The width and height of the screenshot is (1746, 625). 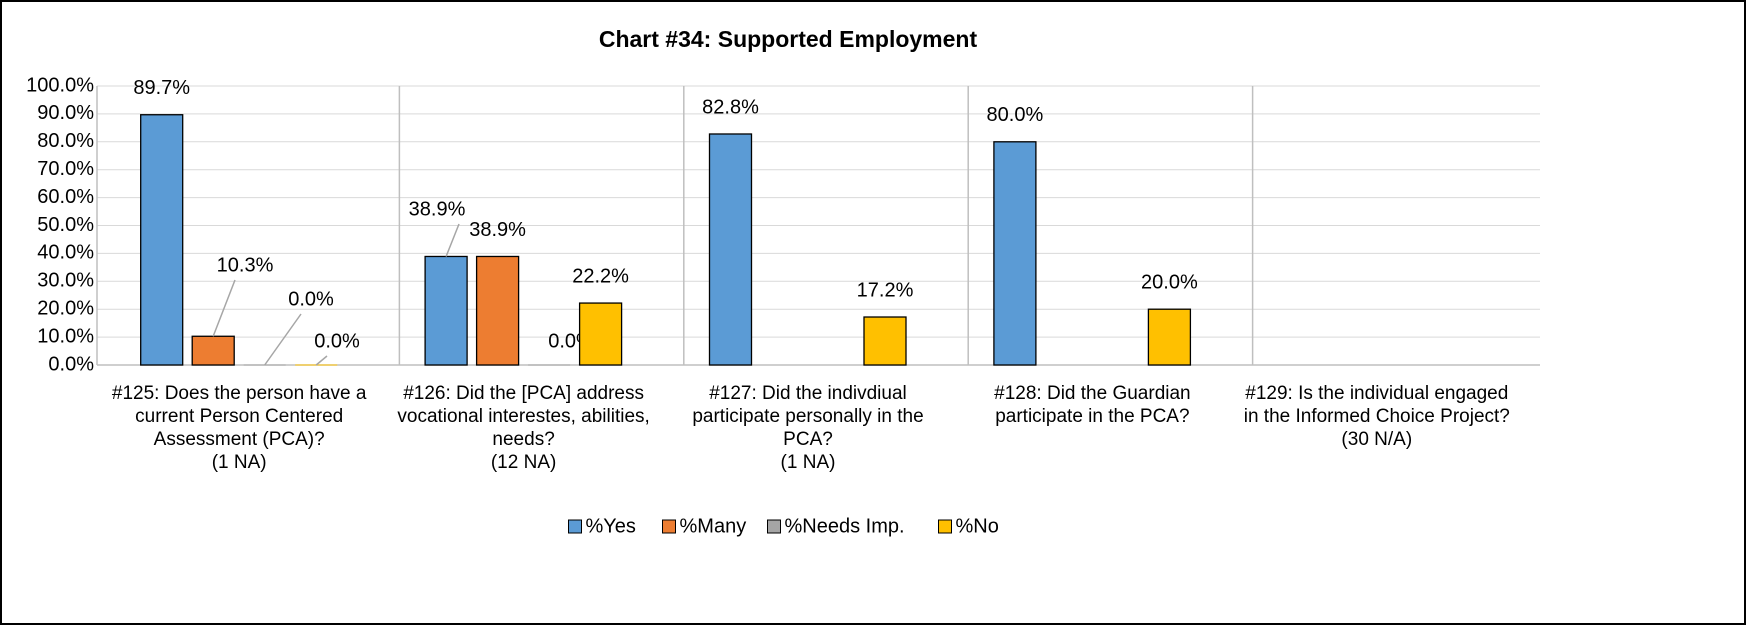 I want to click on legend-label: %Yes, so click(x=611, y=526).